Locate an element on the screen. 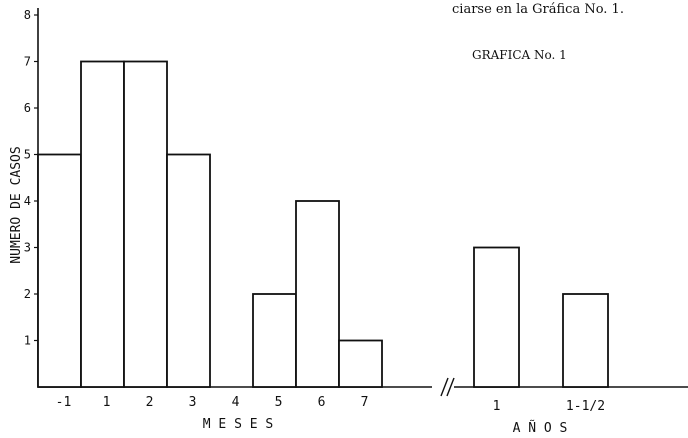 The width and height of the screenshot is (688, 438). y-tick-label: 7 is located at coordinates (27, 62).